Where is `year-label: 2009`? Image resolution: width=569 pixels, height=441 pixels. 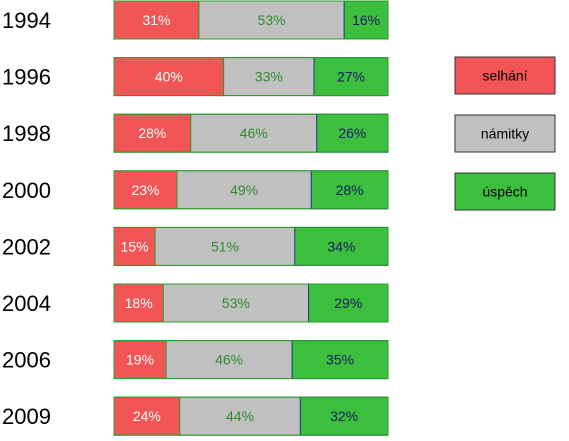
year-label: 2009 is located at coordinates (26, 416).